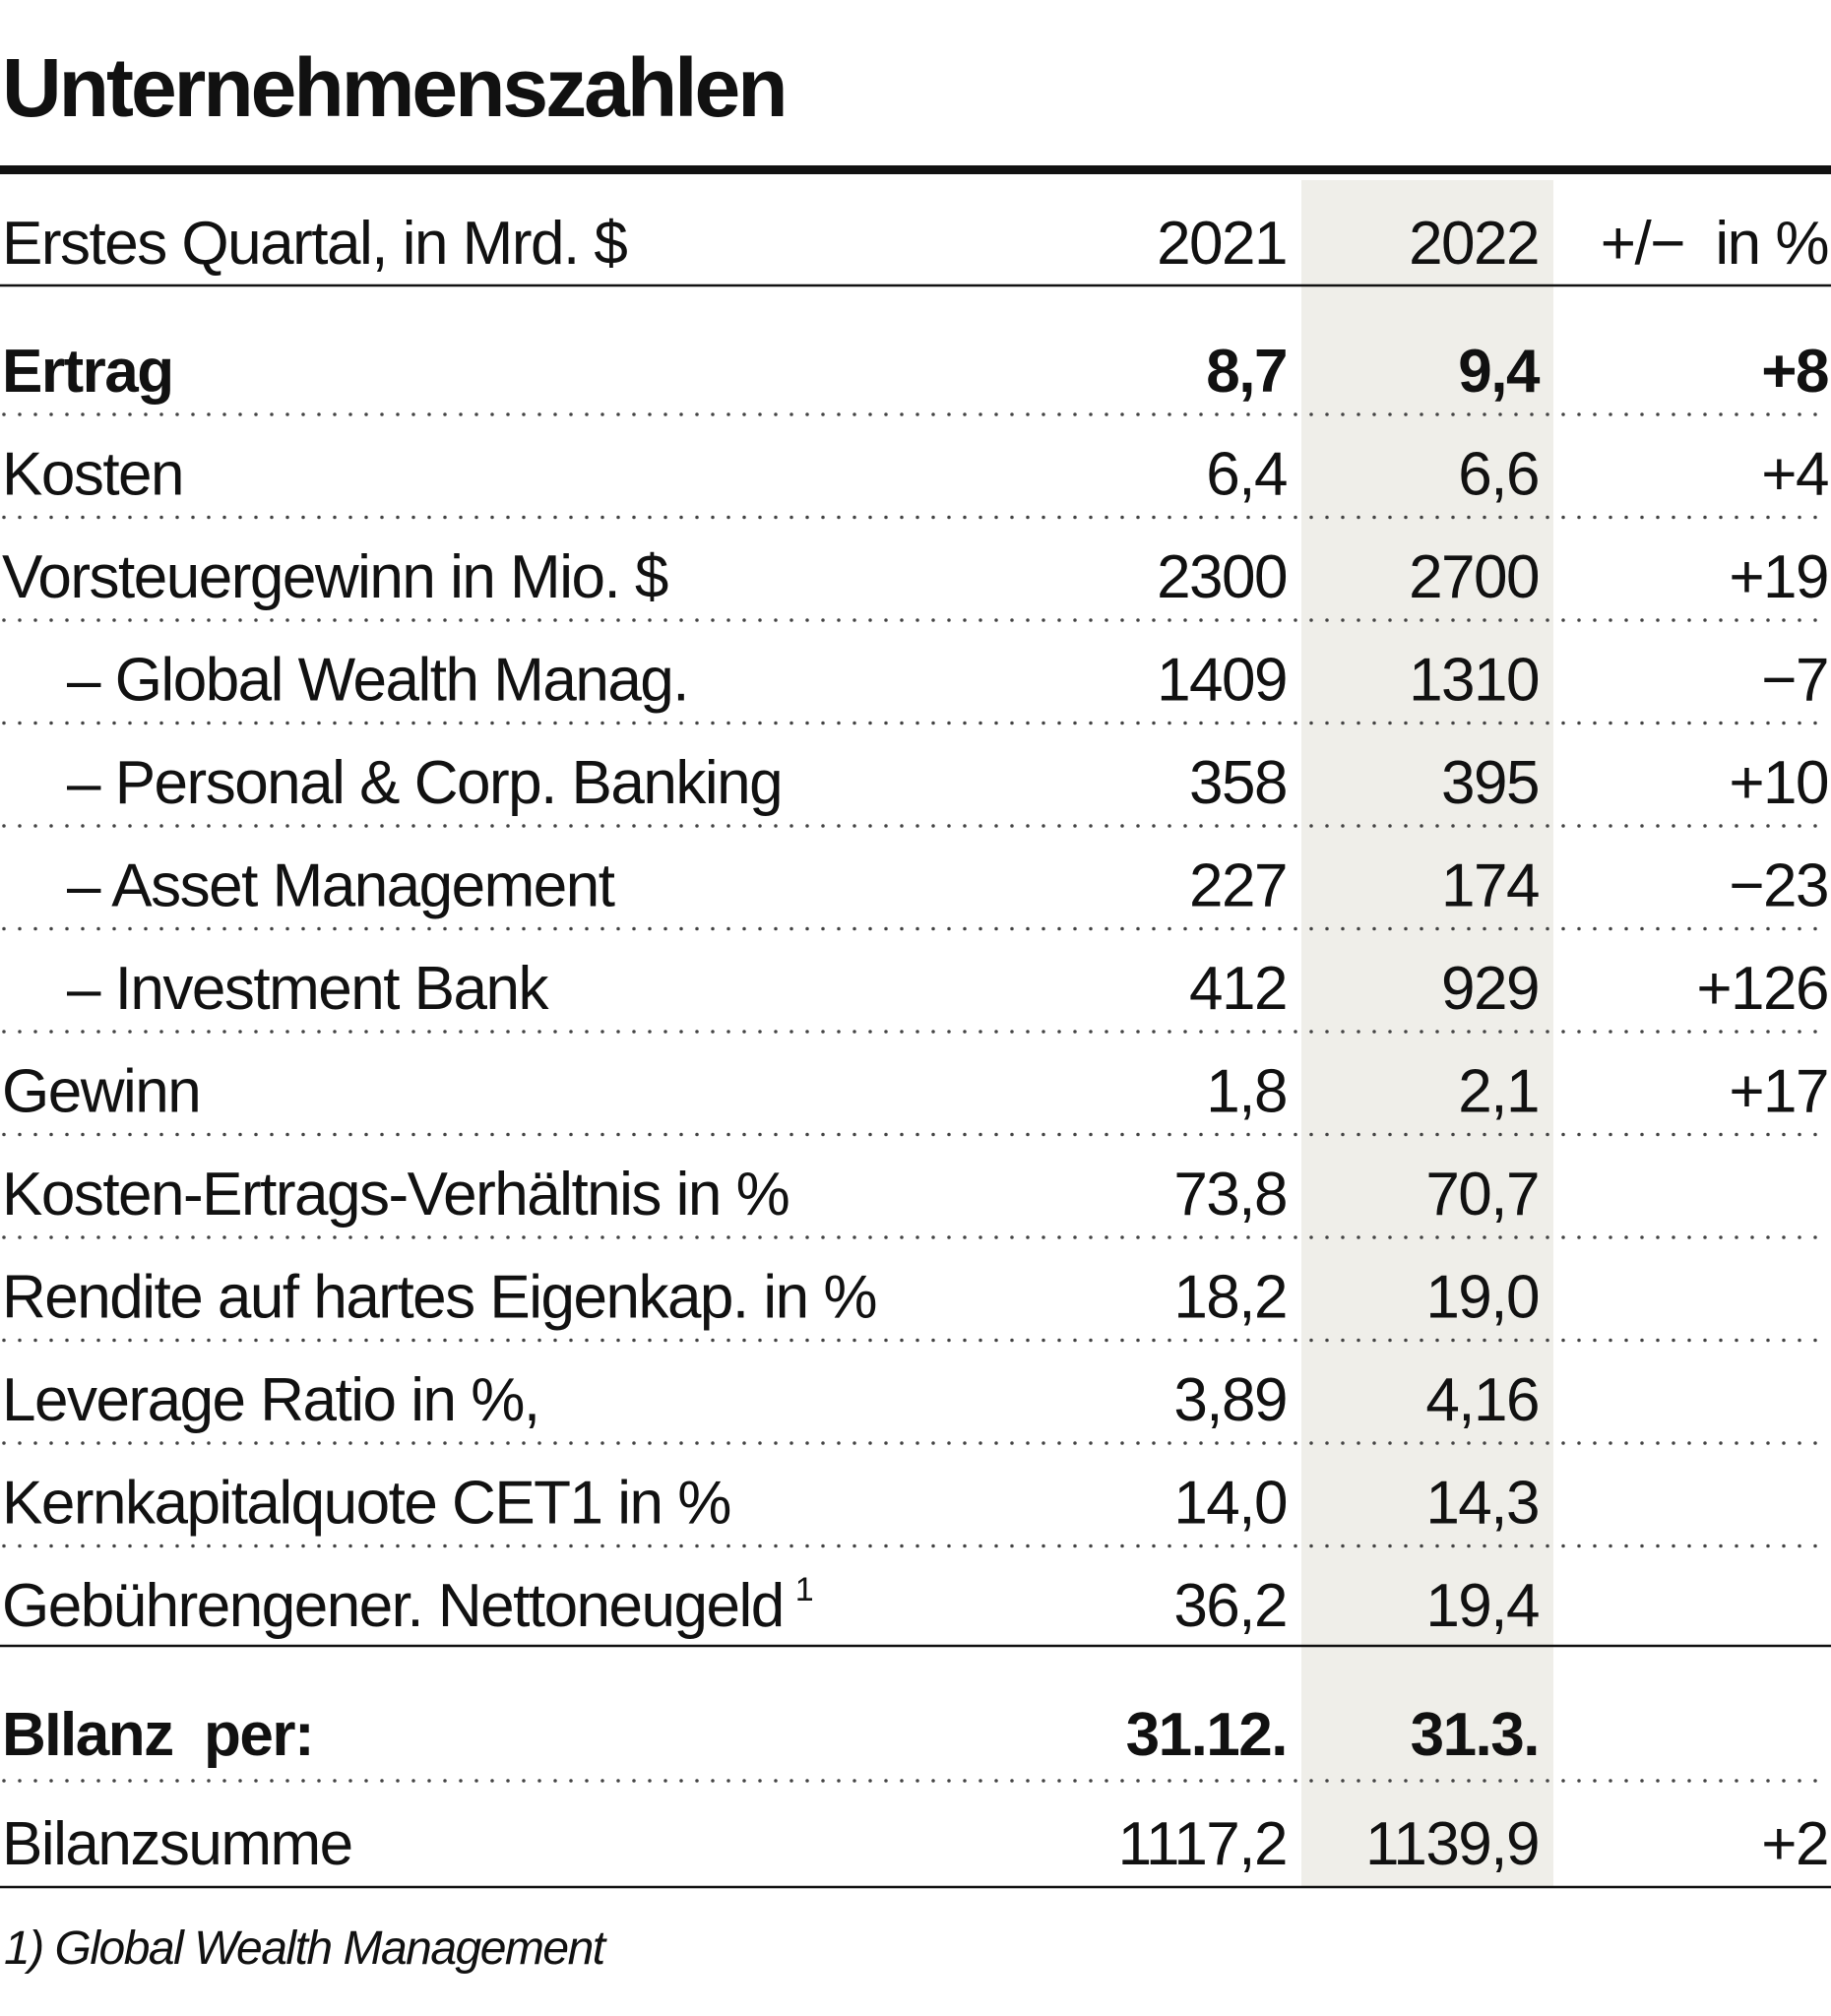  What do you see at coordinates (1794, 1844) in the screenshot?
I see `cell: +2` at bounding box center [1794, 1844].